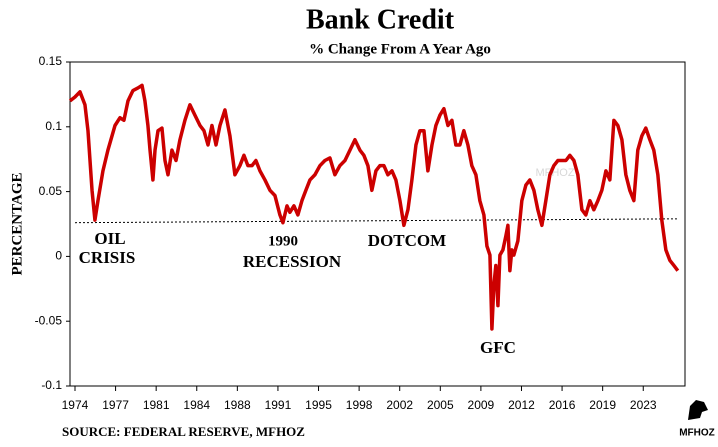  What do you see at coordinates (75, 405) in the screenshot?
I see `x-tick-label: 1974` at bounding box center [75, 405].